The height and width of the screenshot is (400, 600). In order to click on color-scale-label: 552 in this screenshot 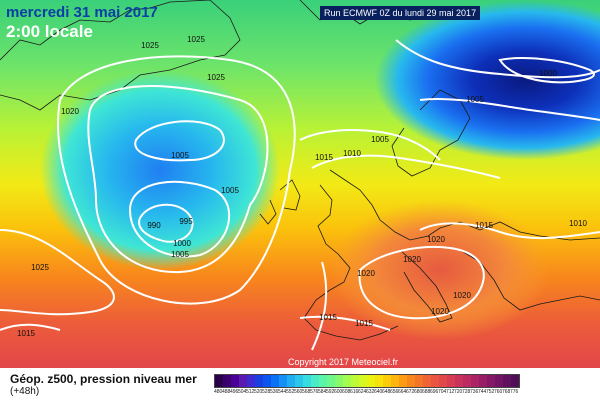, I will do `click(290, 392)`.